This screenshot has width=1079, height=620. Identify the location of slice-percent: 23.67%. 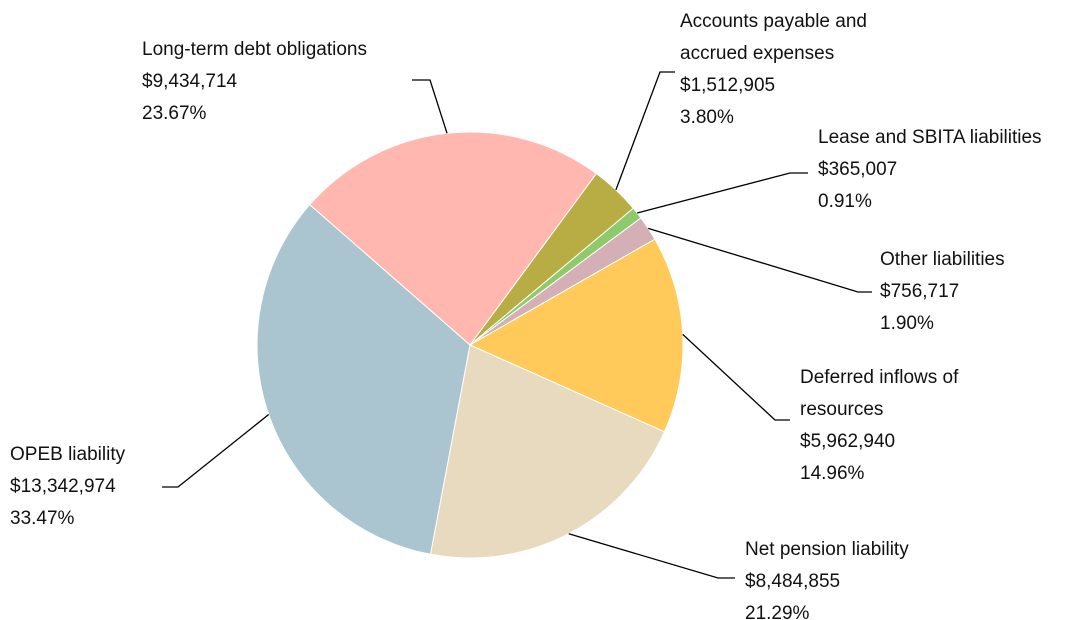
(174, 113).